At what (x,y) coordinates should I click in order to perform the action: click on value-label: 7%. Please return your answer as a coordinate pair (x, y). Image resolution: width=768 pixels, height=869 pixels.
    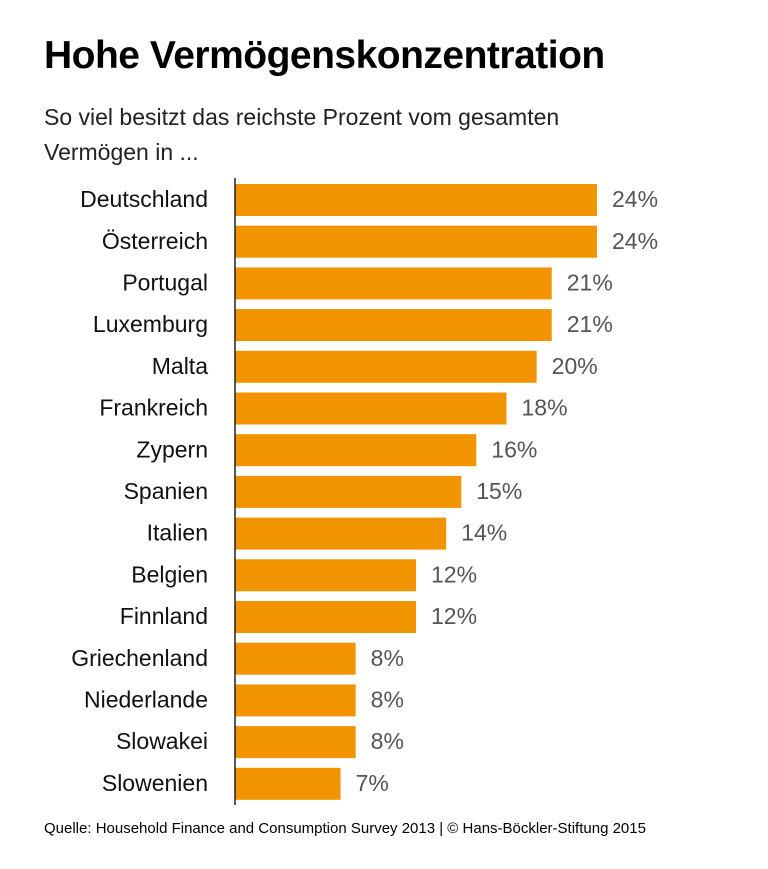
    Looking at the image, I should click on (372, 783).